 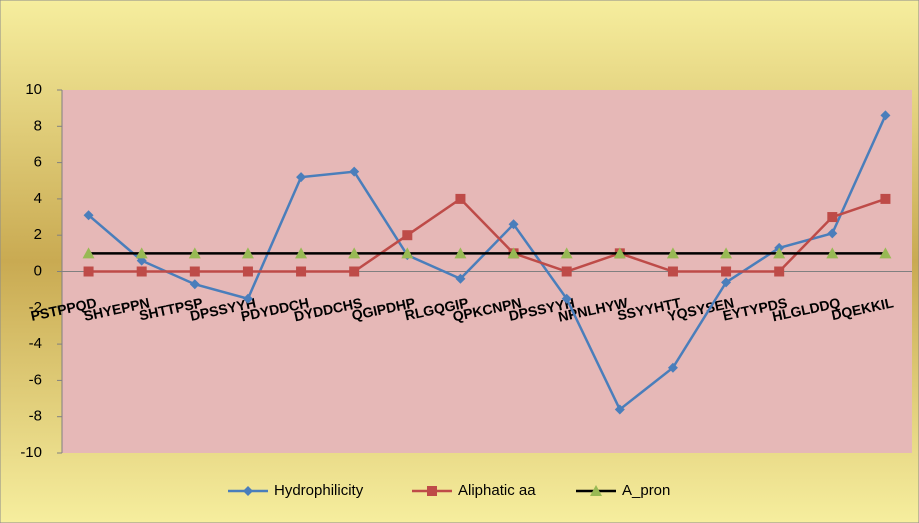 What do you see at coordinates (35, 379) in the screenshot?
I see `y-tick-label: -6` at bounding box center [35, 379].